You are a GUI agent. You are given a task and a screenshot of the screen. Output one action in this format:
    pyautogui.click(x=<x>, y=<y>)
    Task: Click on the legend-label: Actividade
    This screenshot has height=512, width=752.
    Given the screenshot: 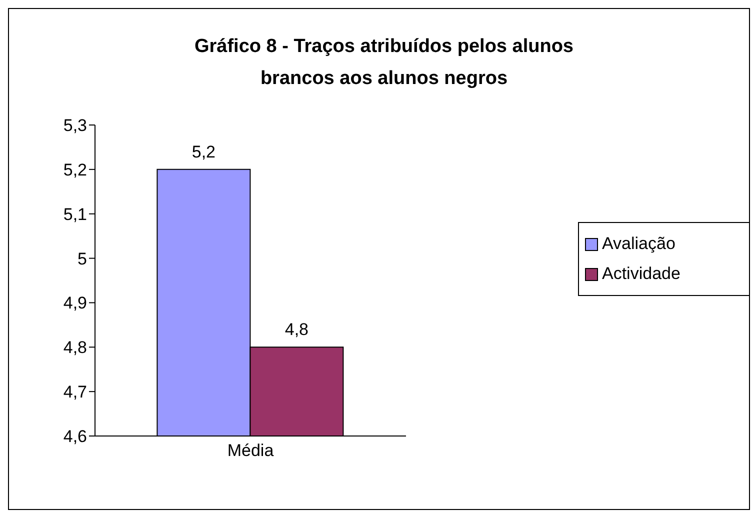 What is the action you would take?
    pyautogui.click(x=641, y=274)
    